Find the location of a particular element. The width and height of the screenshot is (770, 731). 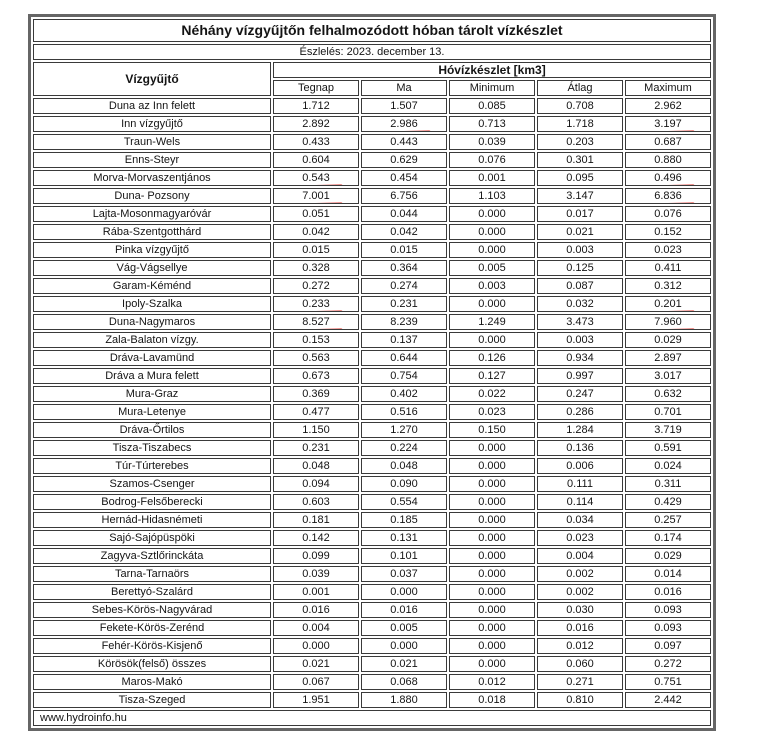

value-cell: 0.016 is located at coordinates (404, 610).